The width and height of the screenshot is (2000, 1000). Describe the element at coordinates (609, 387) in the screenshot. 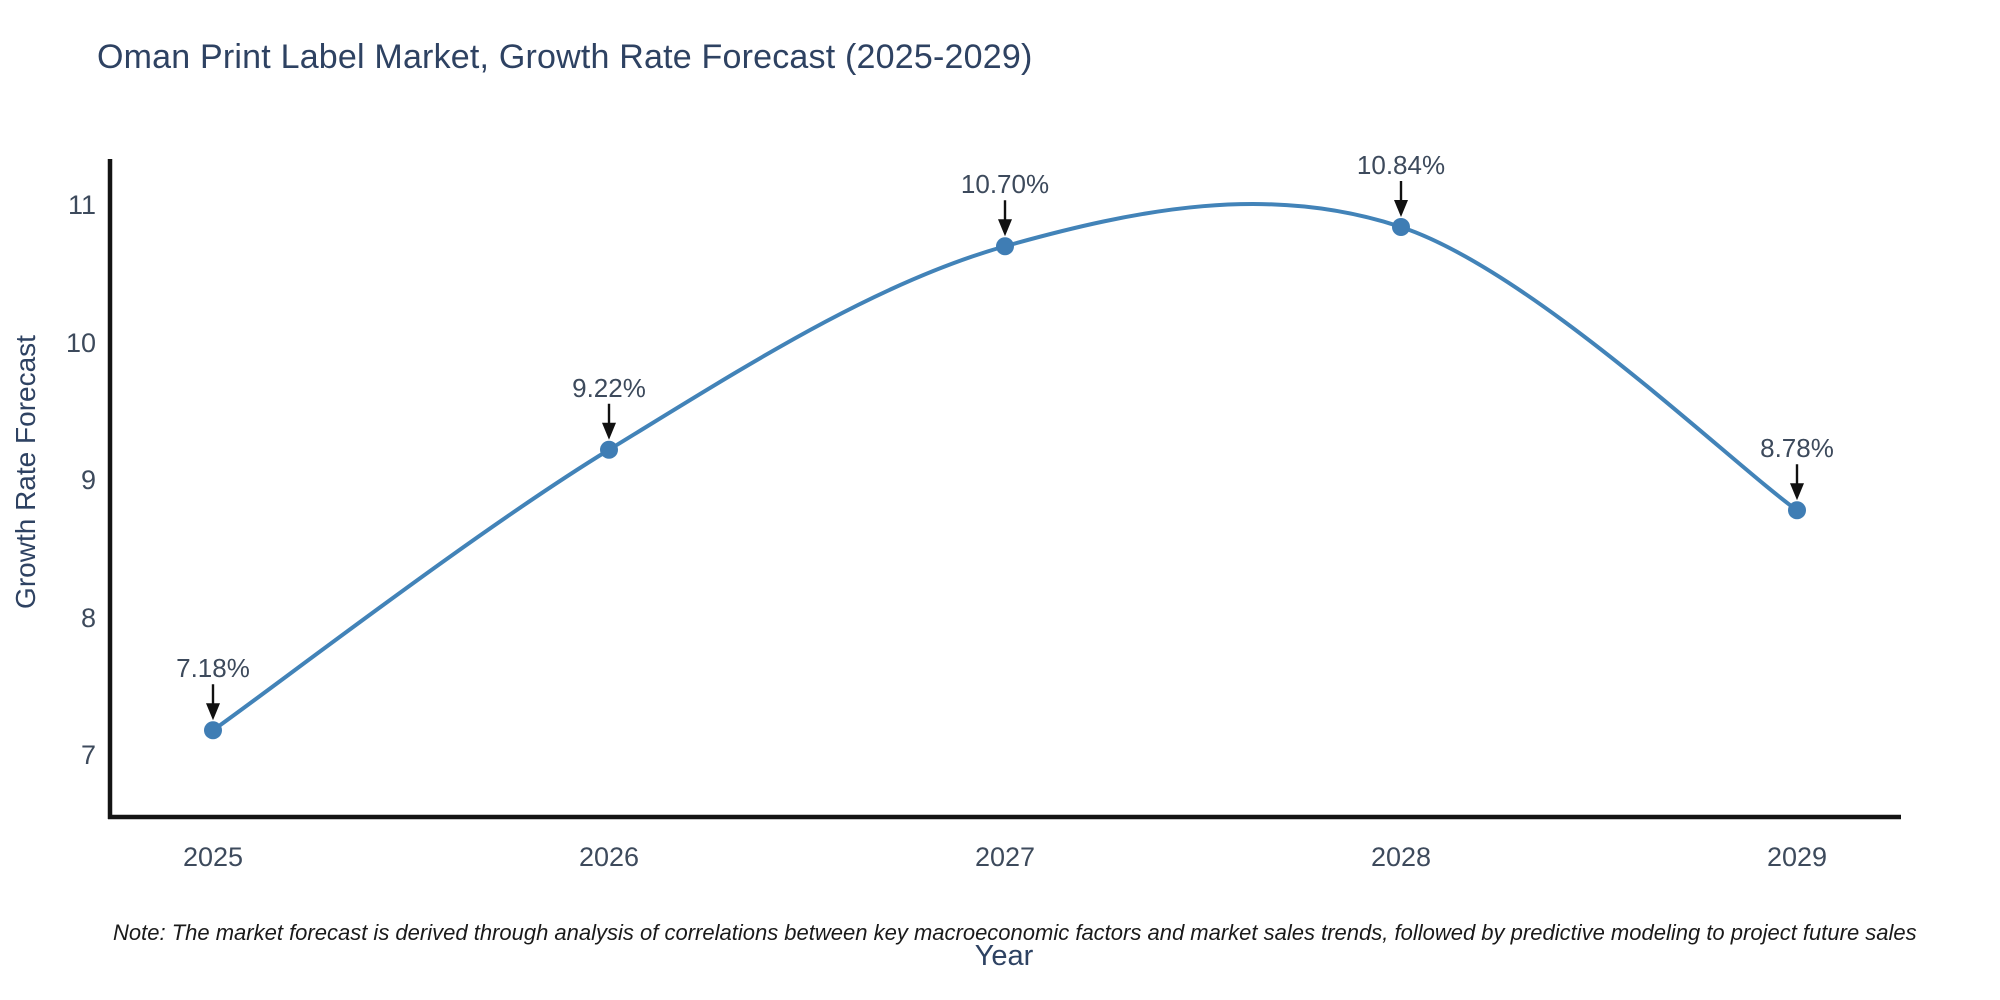

I see `data-point-value-label: 9.22%` at that location.